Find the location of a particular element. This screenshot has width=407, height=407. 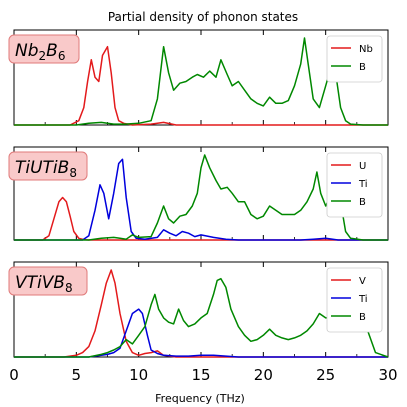

legend-label: Nb is located at coordinates (366, 49).